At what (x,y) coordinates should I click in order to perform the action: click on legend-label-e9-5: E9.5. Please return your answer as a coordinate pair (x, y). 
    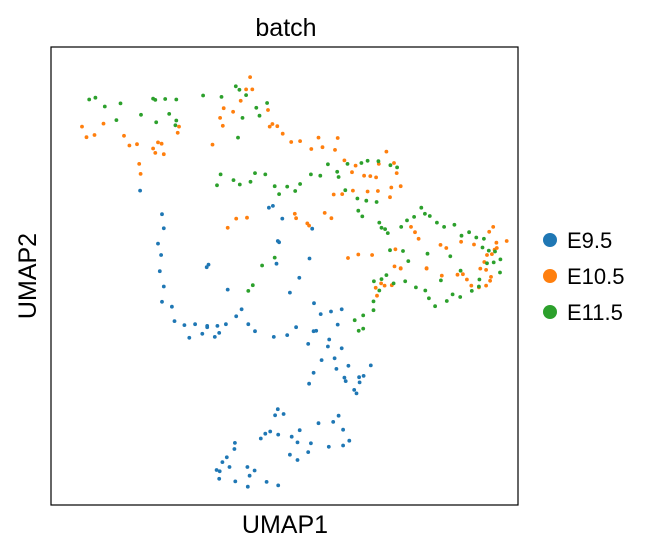
    Looking at the image, I should click on (589, 240).